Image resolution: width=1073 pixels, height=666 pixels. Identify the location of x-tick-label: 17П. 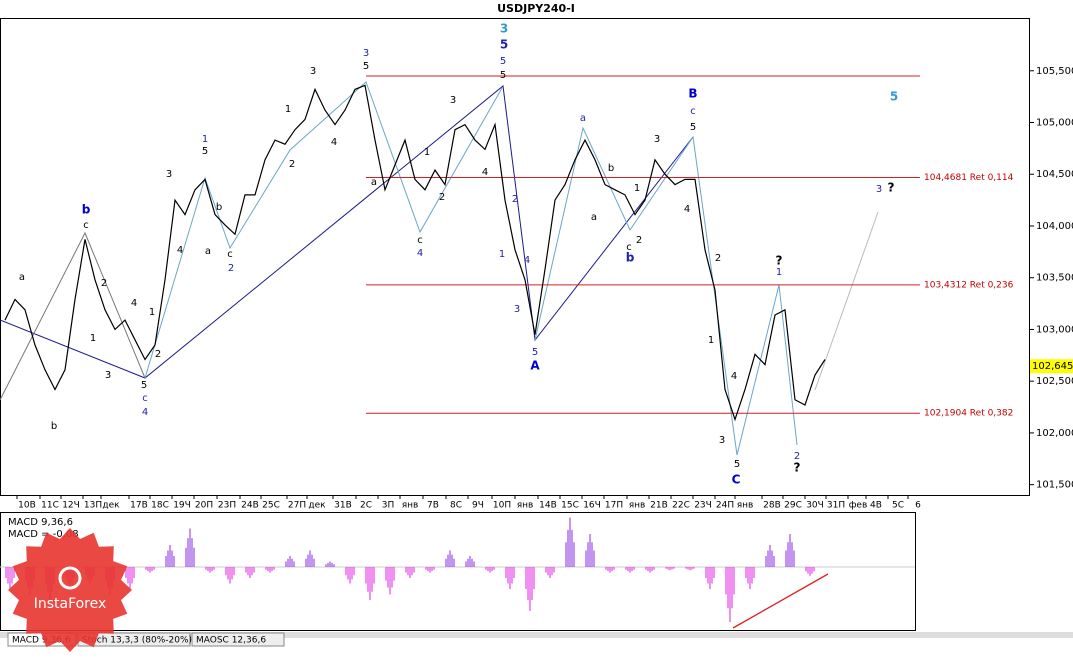
(614, 506).